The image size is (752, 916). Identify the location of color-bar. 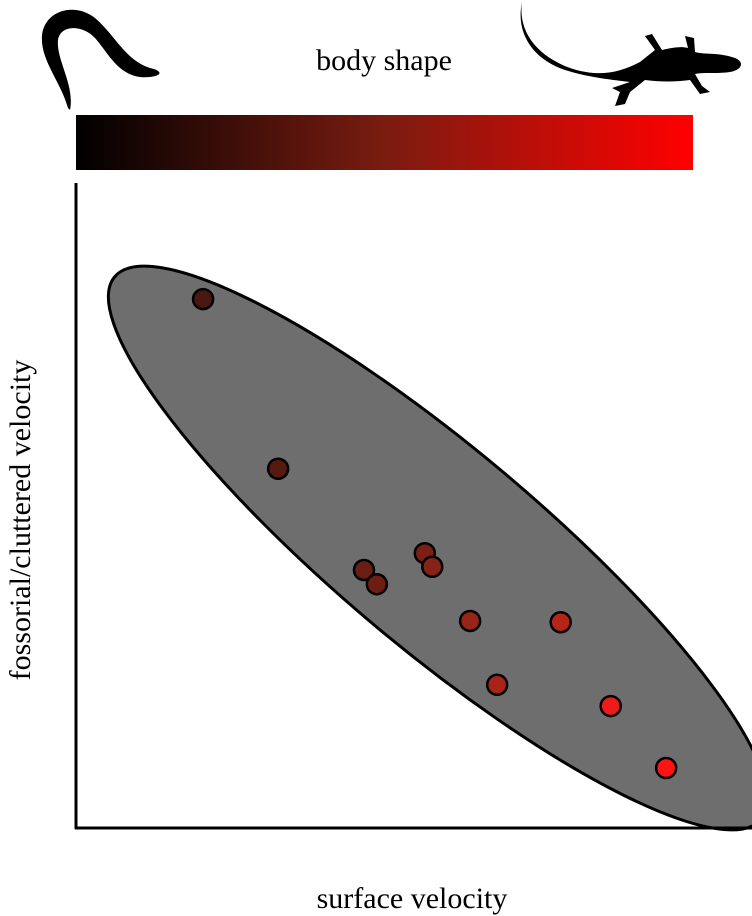
(384, 142).